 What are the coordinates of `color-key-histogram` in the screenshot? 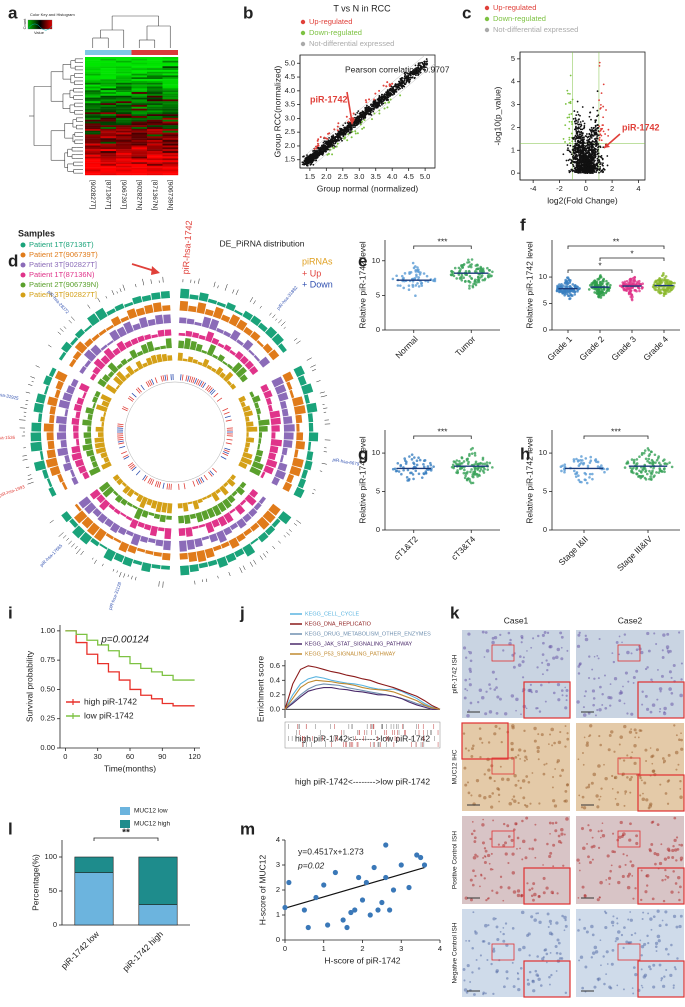 It's located at (40, 27).